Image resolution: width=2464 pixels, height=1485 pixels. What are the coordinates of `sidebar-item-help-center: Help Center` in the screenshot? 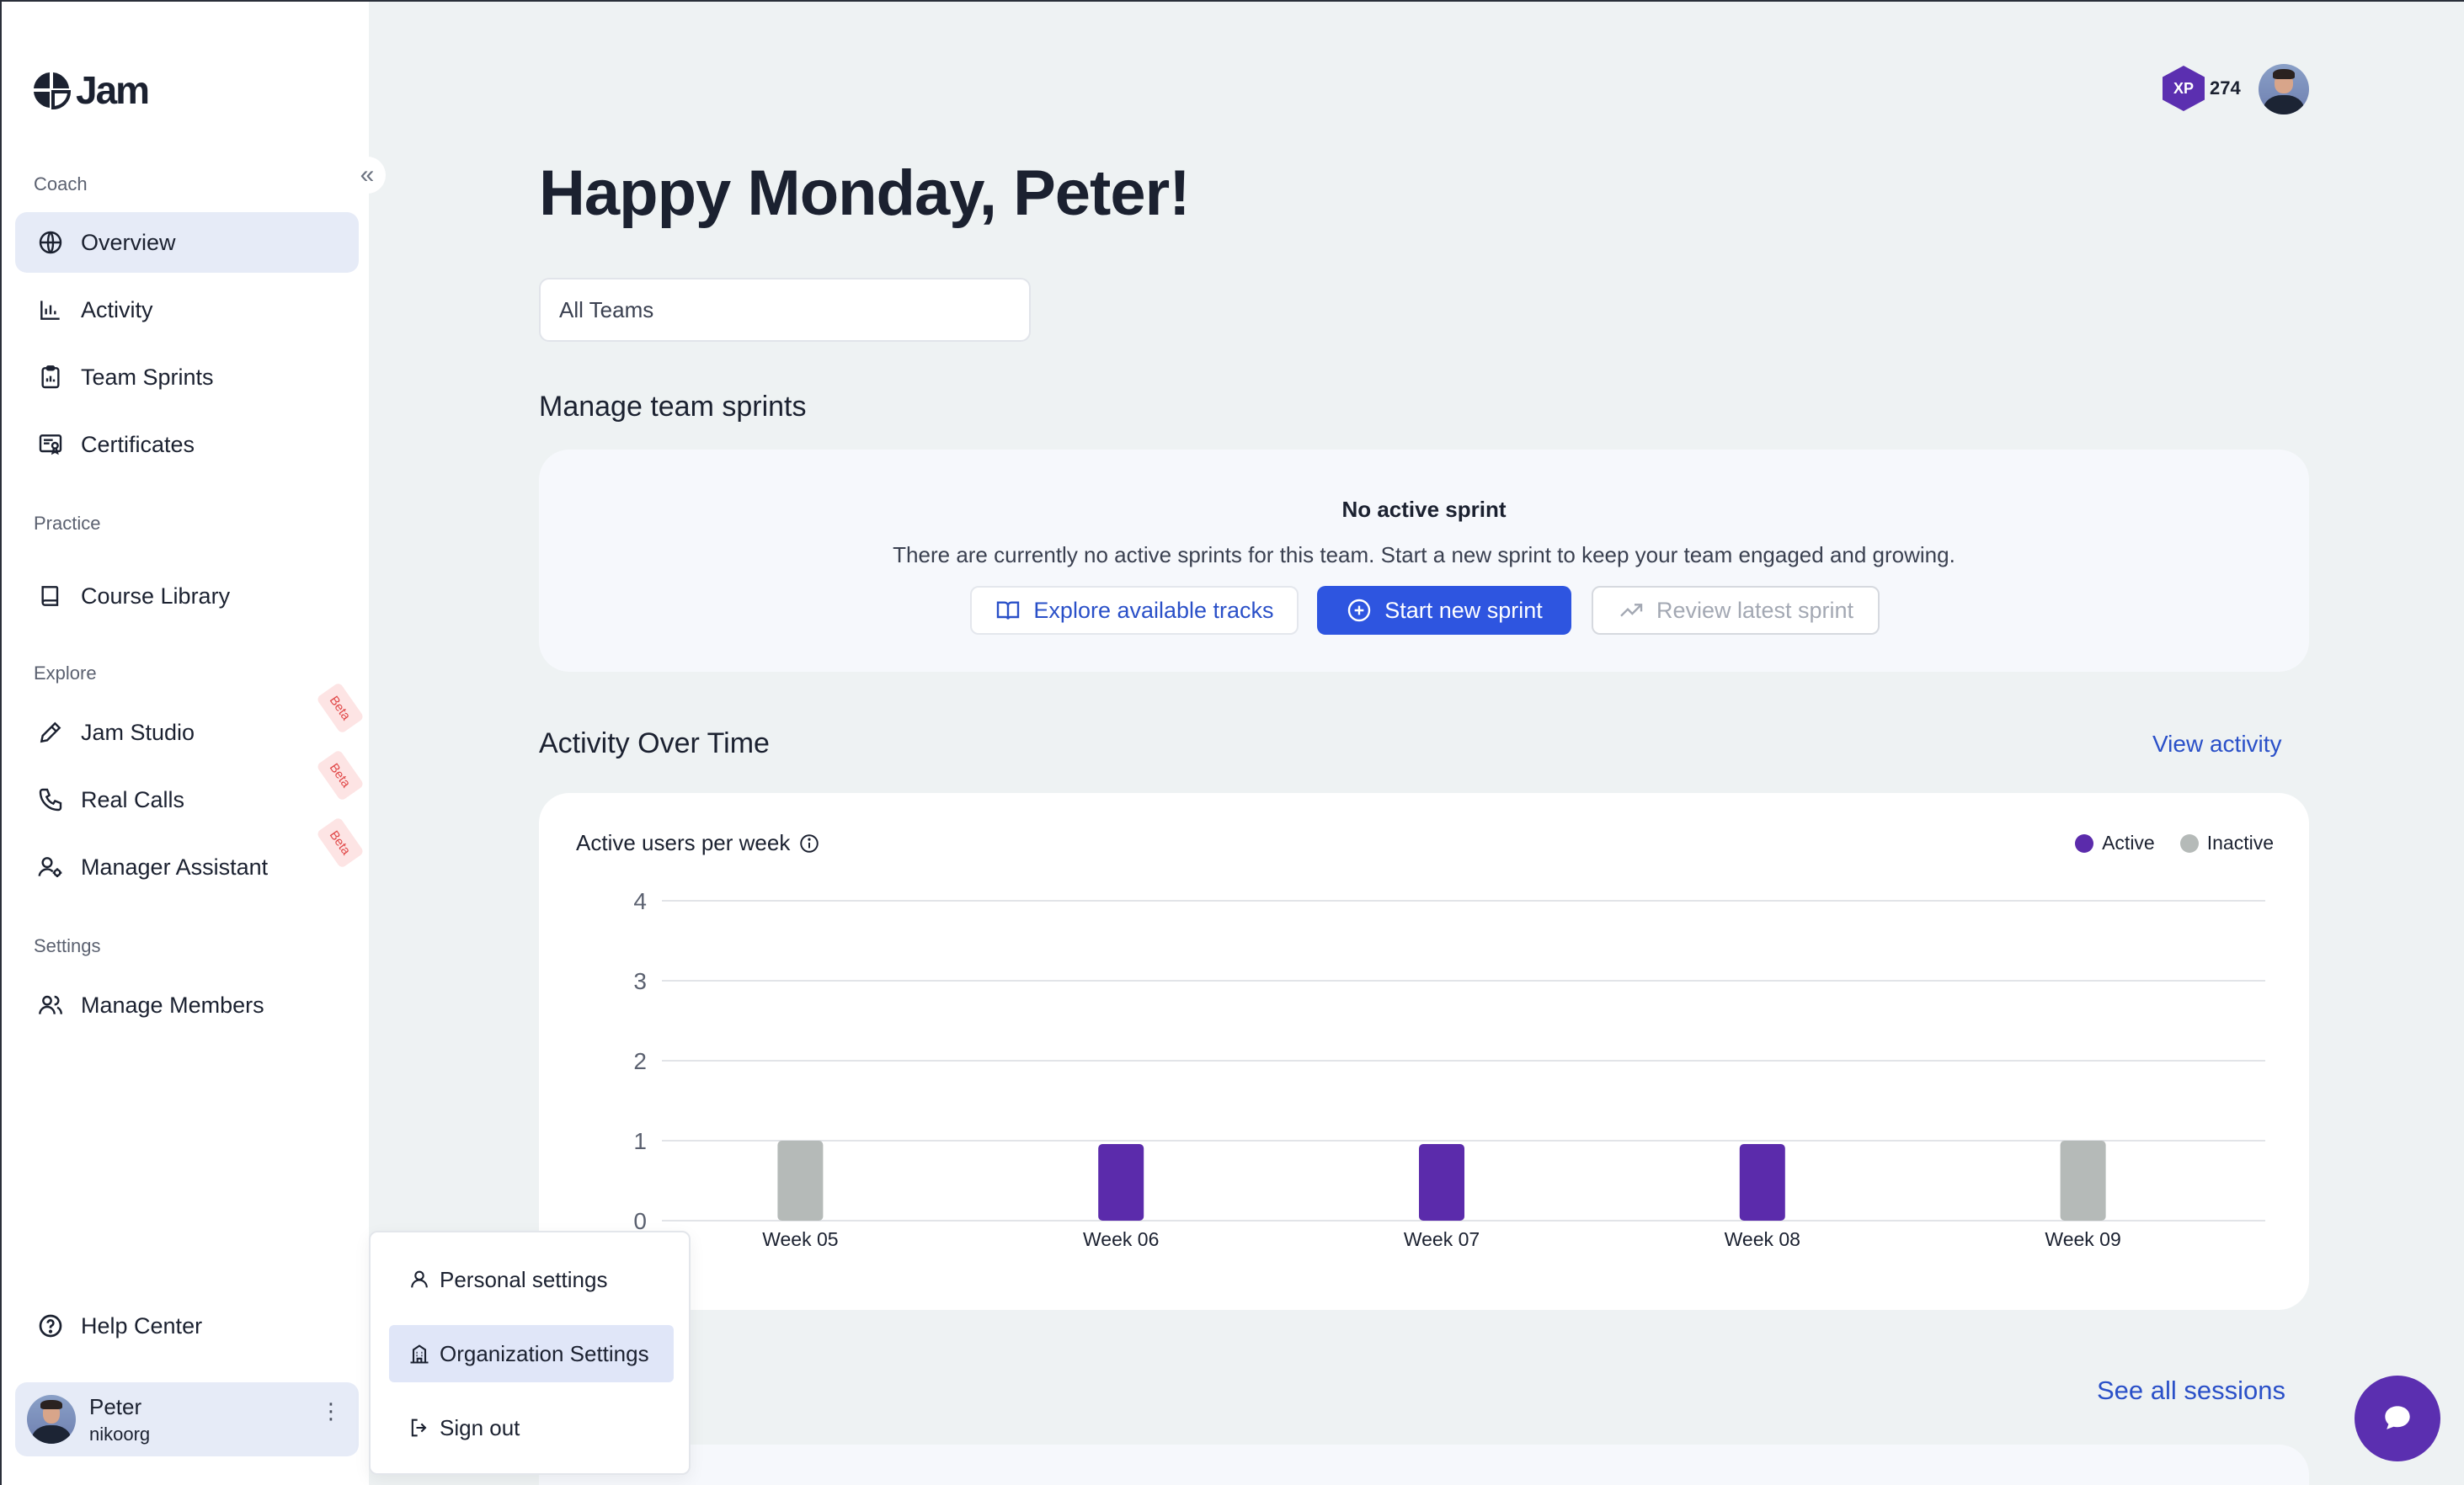 It's located at (187, 1326).